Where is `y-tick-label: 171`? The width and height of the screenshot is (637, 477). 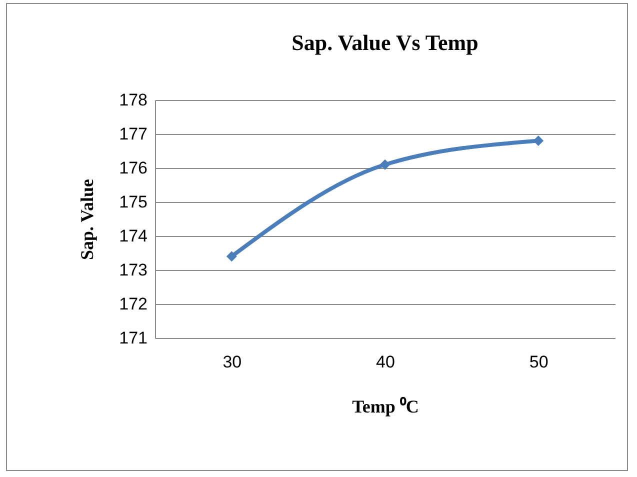
y-tick-label: 171 is located at coordinates (133, 338).